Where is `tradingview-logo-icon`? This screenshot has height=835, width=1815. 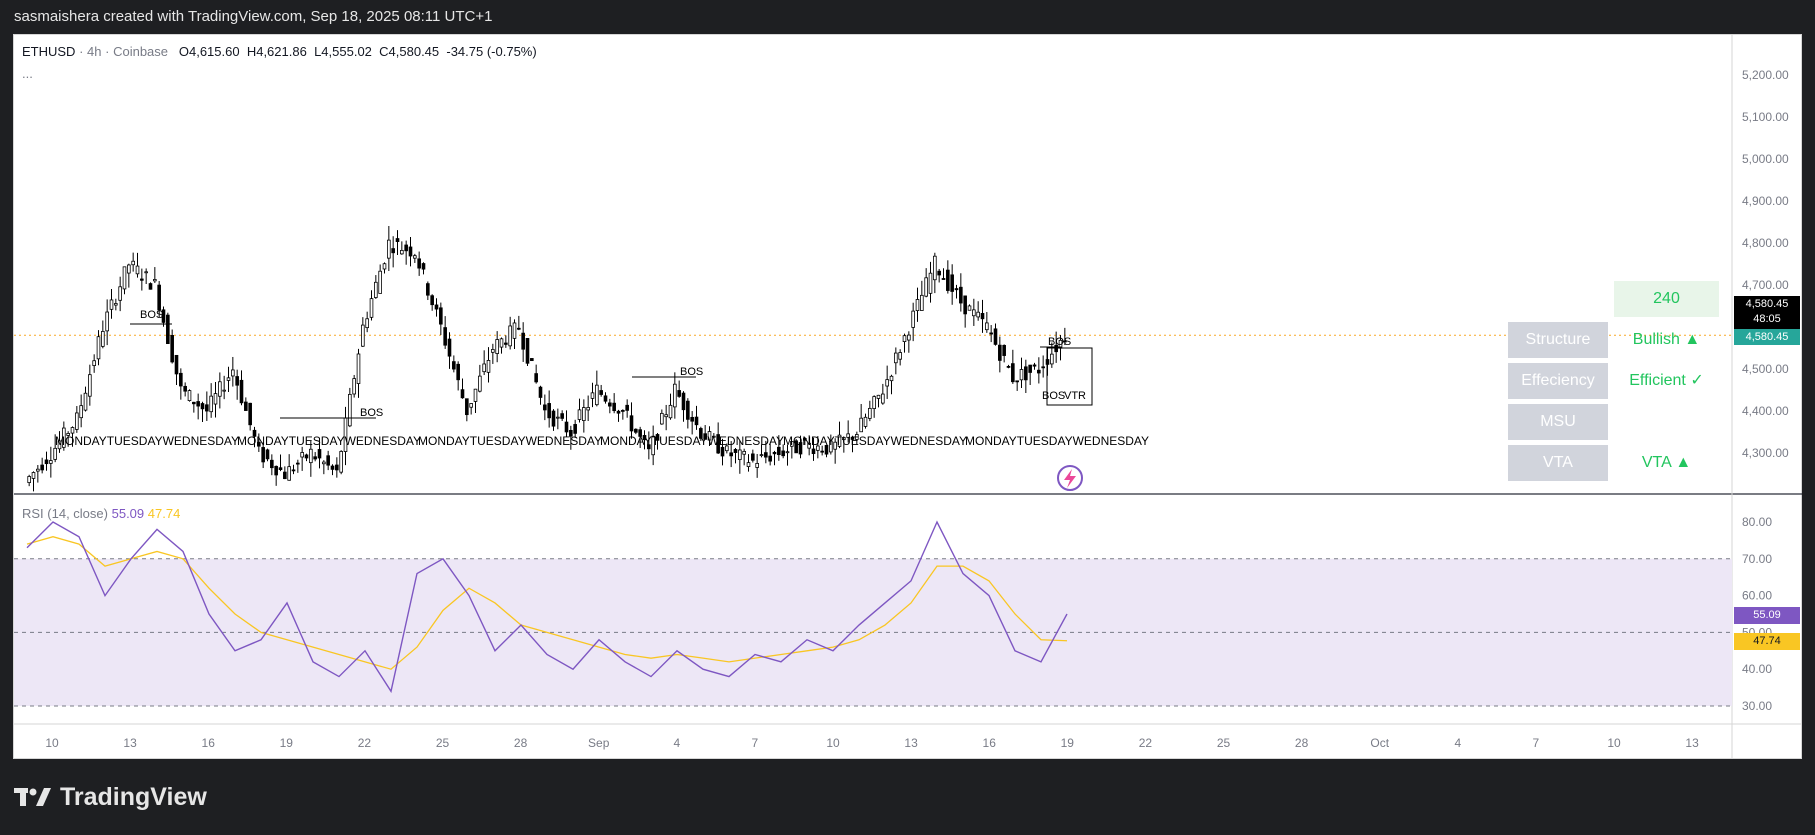 tradingview-logo-icon is located at coordinates (33, 797).